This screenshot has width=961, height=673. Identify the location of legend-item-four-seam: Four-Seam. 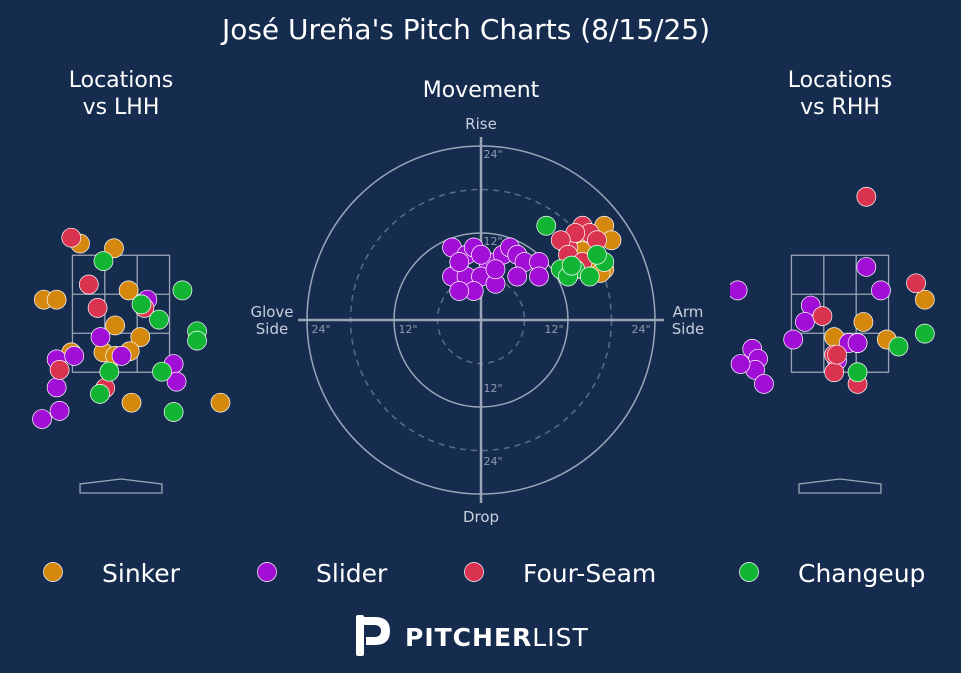
(560, 573).